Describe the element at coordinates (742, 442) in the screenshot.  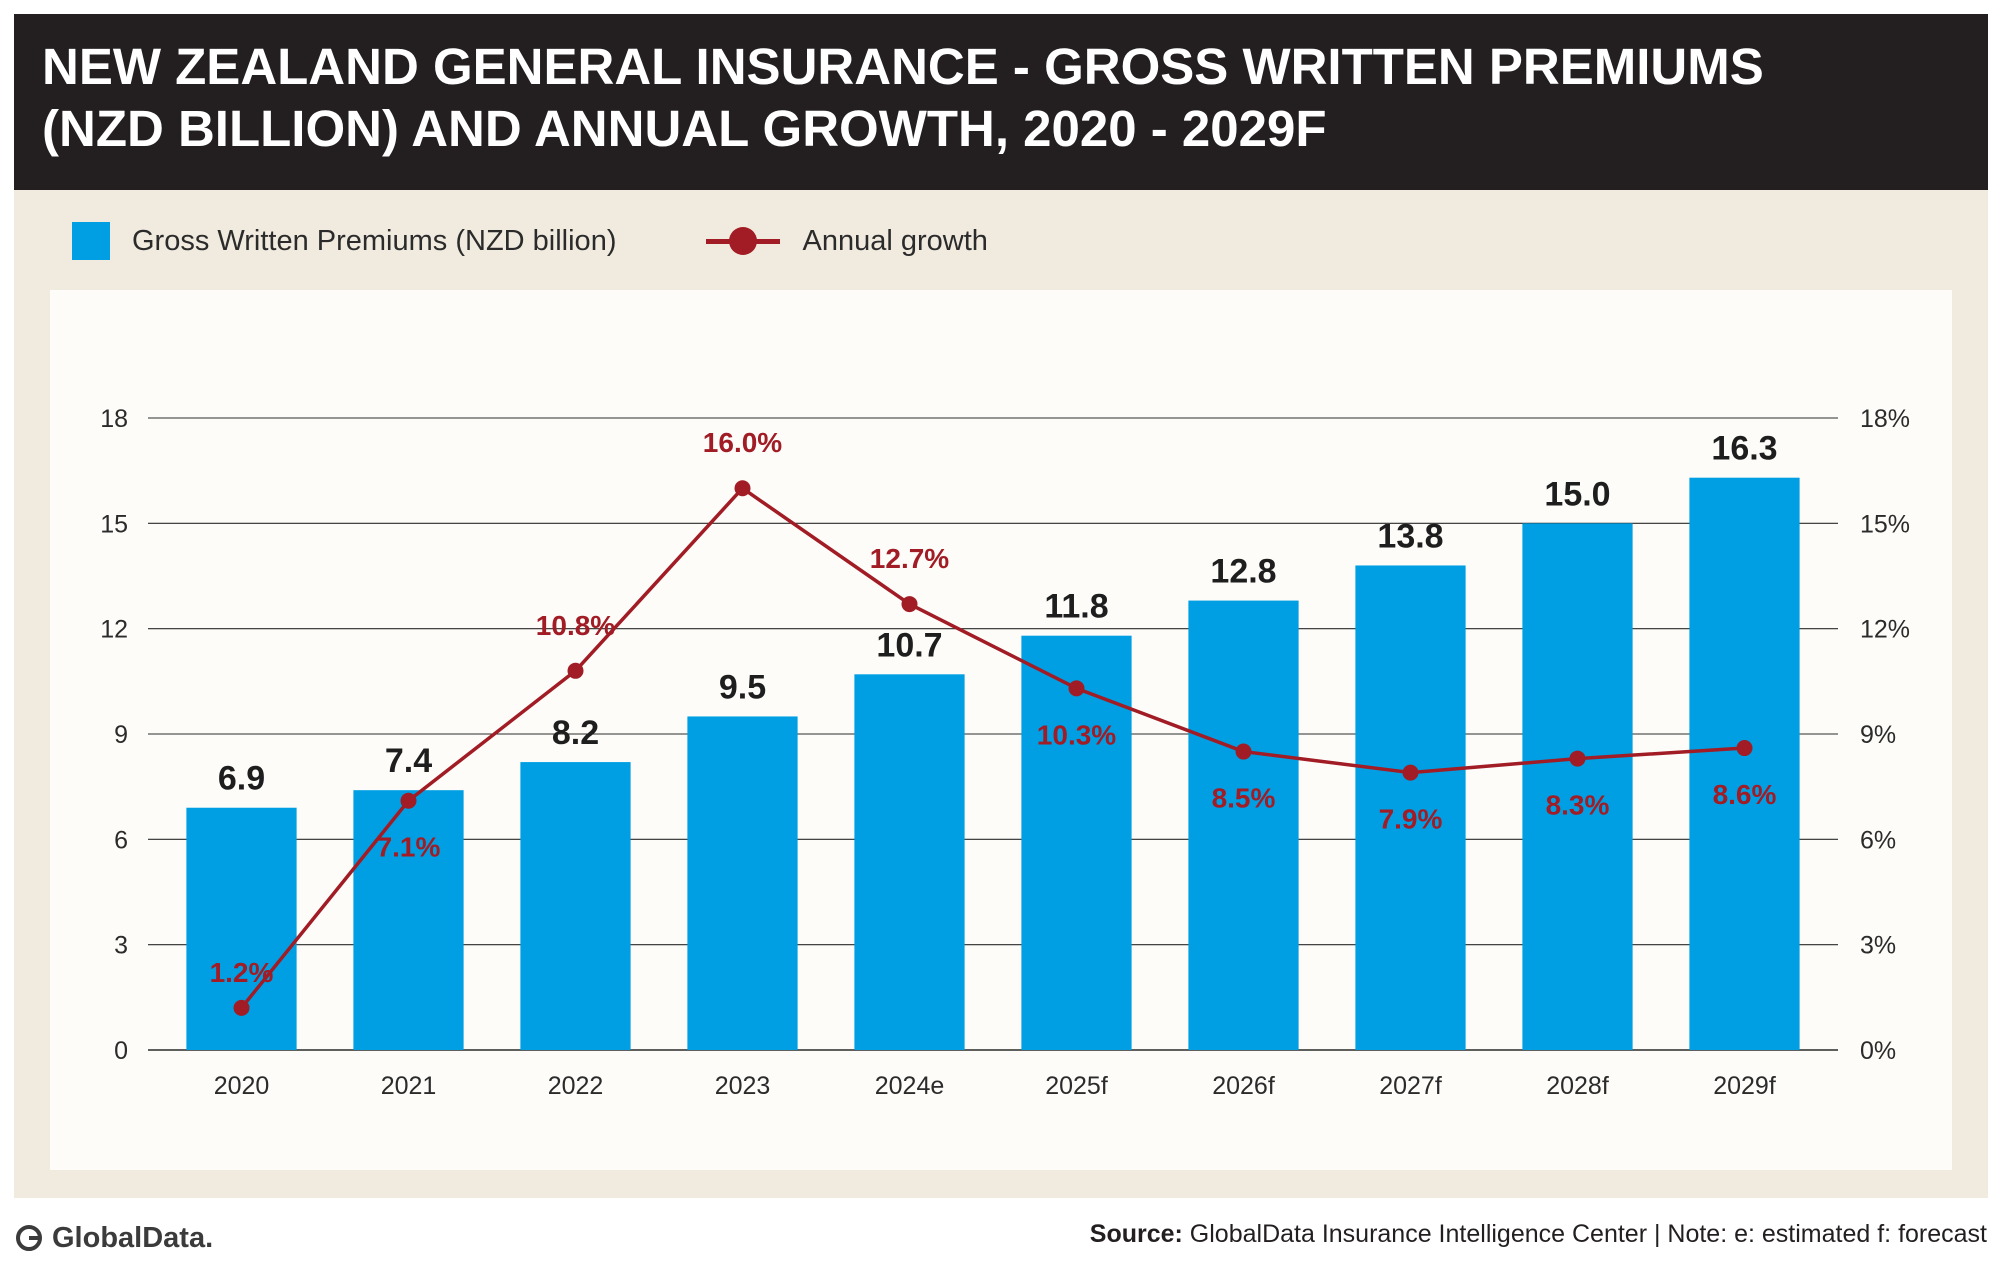
I see `growth-value-label: 16.0%` at that location.